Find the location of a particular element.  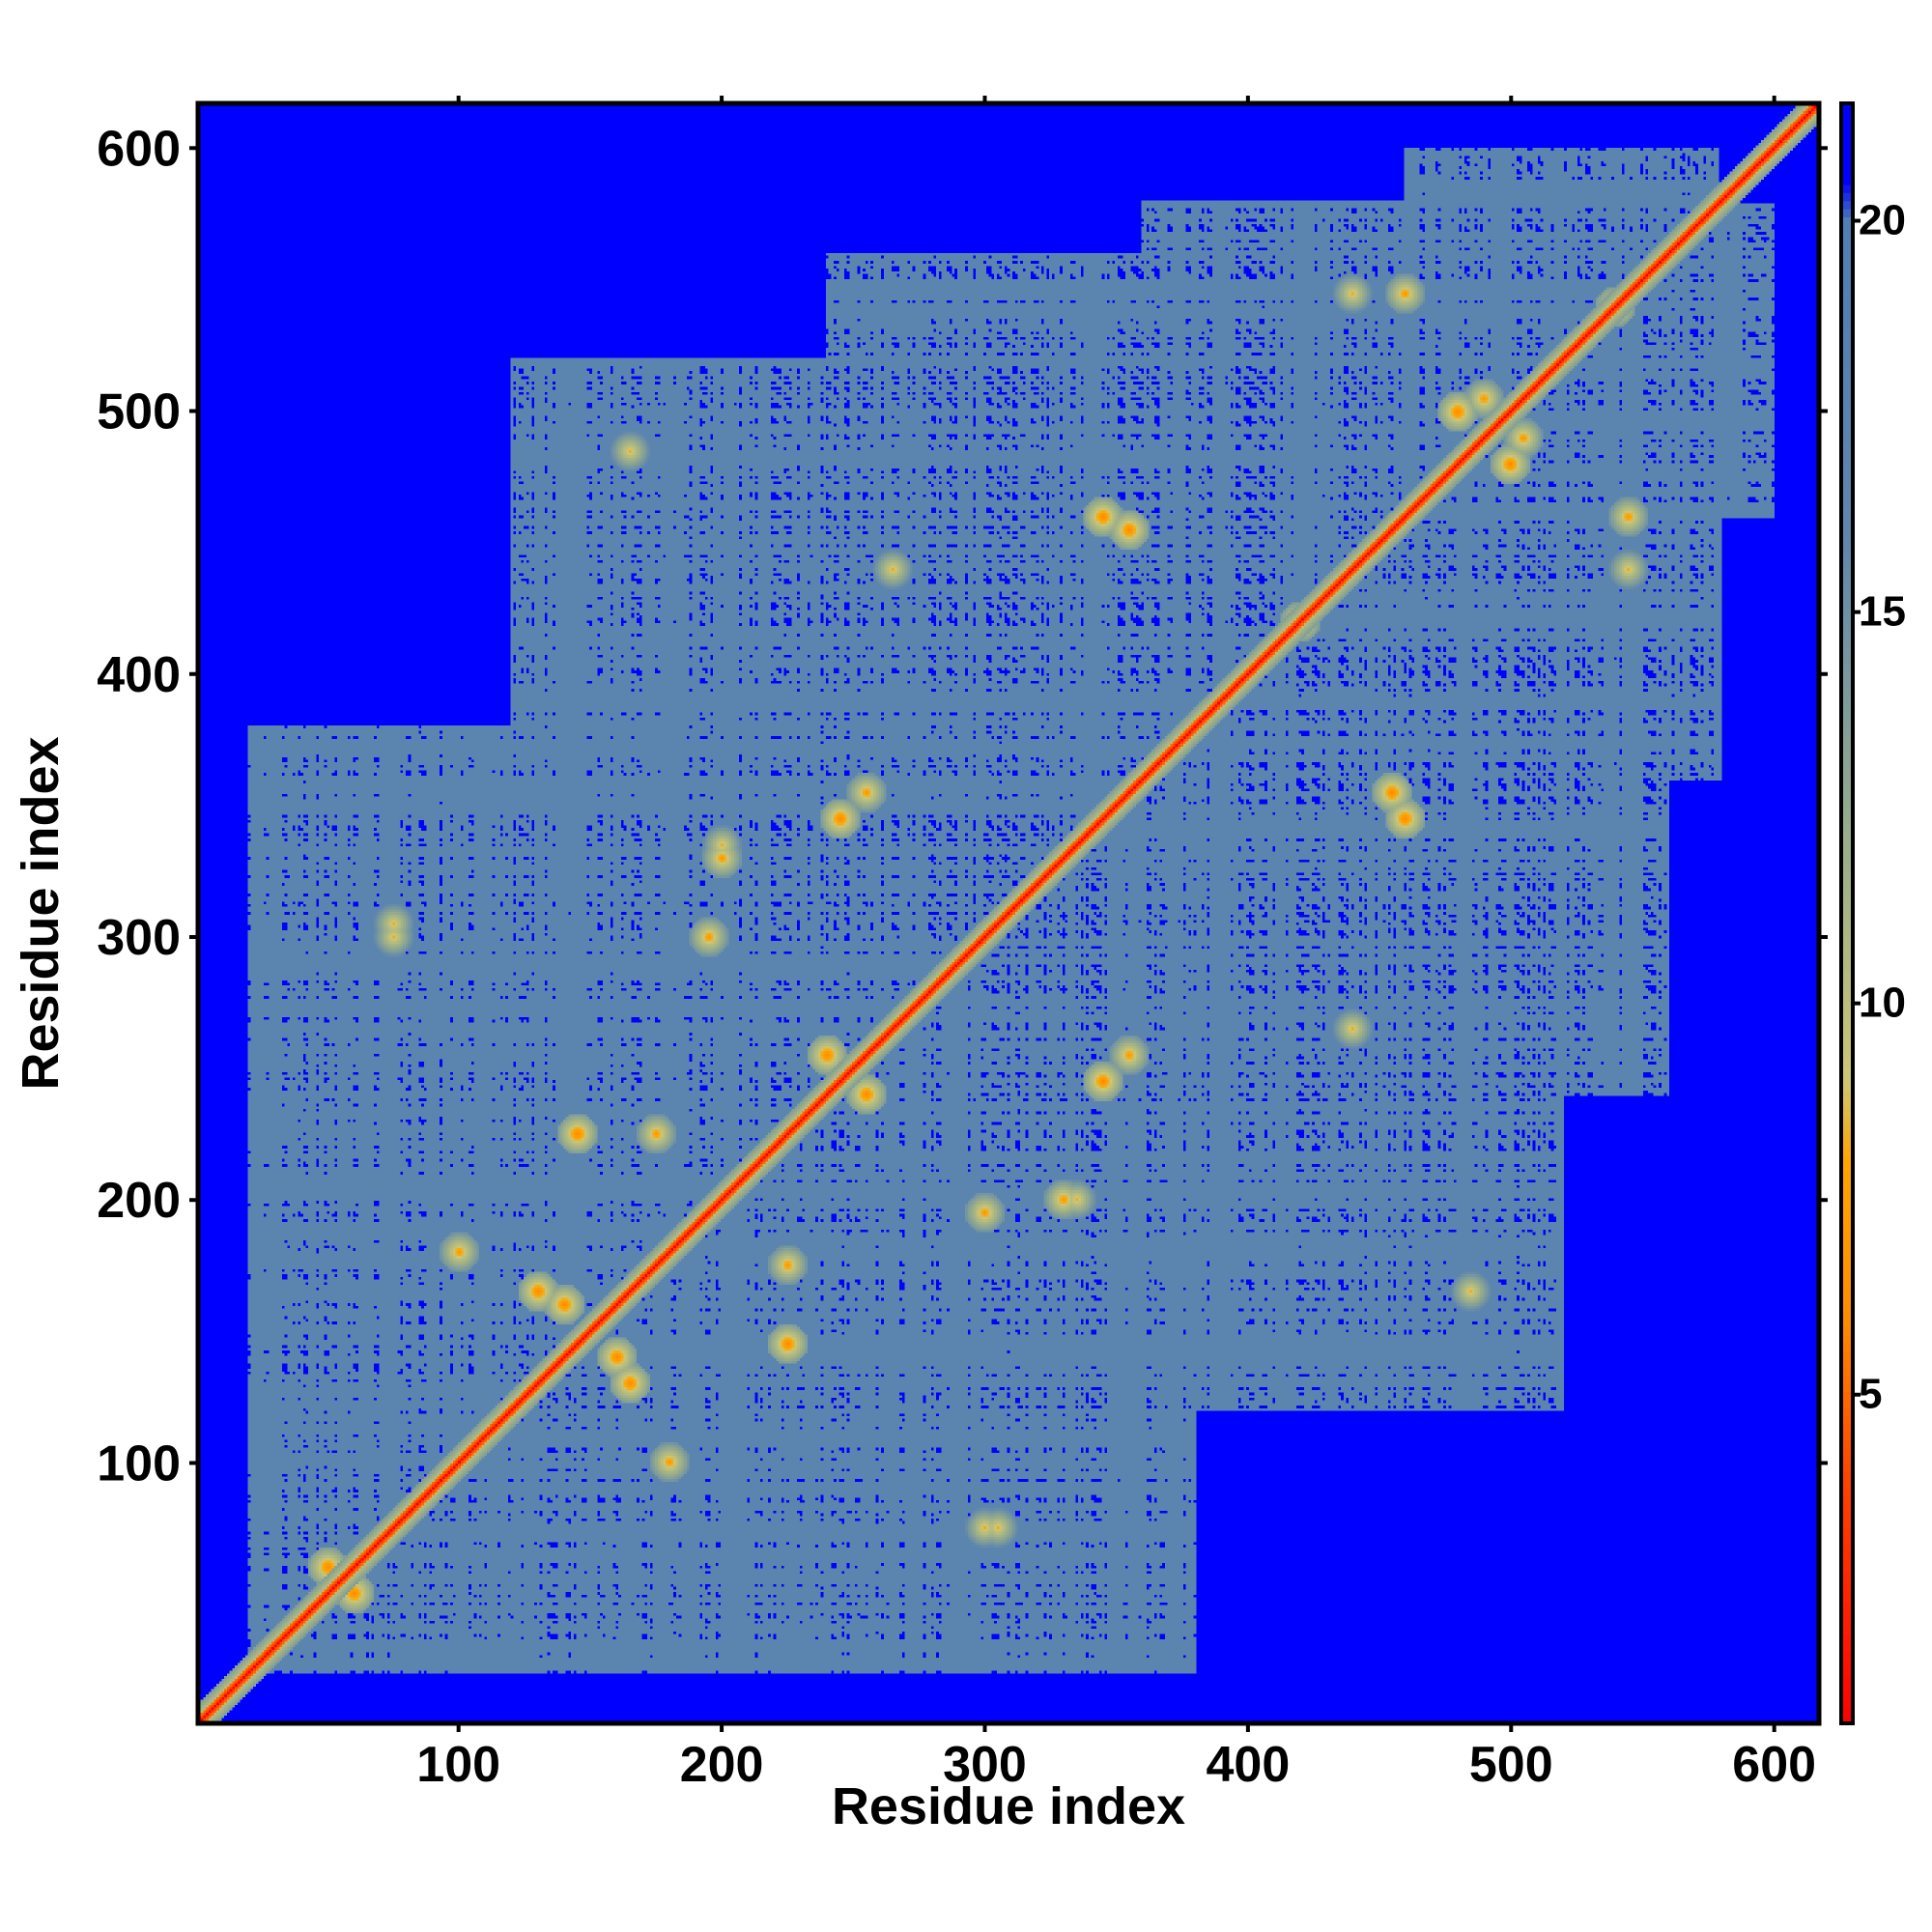

x-tick-label: 100 is located at coordinates (458, 1765).